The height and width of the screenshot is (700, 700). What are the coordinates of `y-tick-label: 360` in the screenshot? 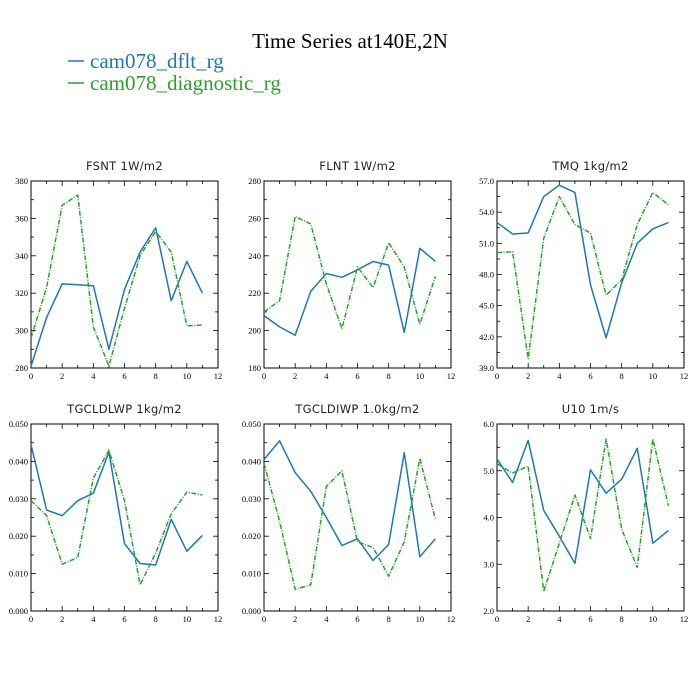 It's located at (21, 218).